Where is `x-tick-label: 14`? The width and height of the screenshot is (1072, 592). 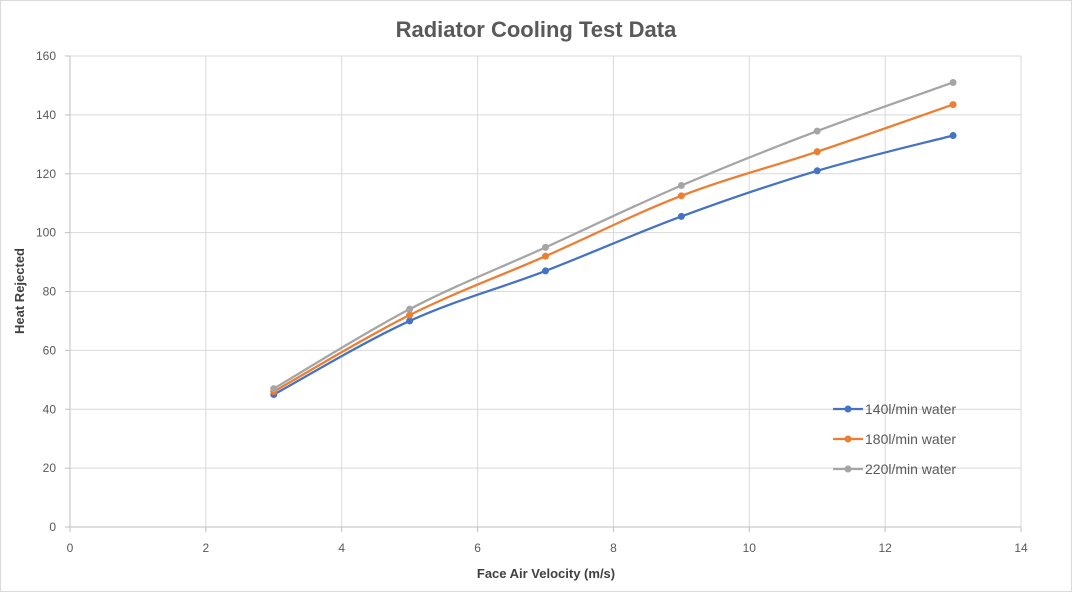
x-tick-label: 14 is located at coordinates (1021, 548).